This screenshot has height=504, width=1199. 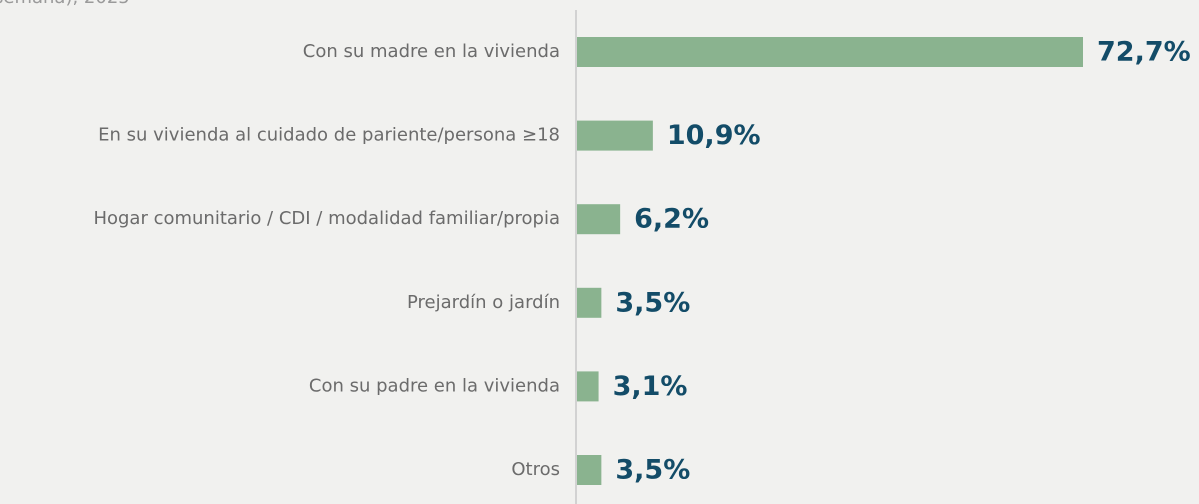 I want to click on category-label: Con su madre en la vivienda, so click(x=431, y=51).